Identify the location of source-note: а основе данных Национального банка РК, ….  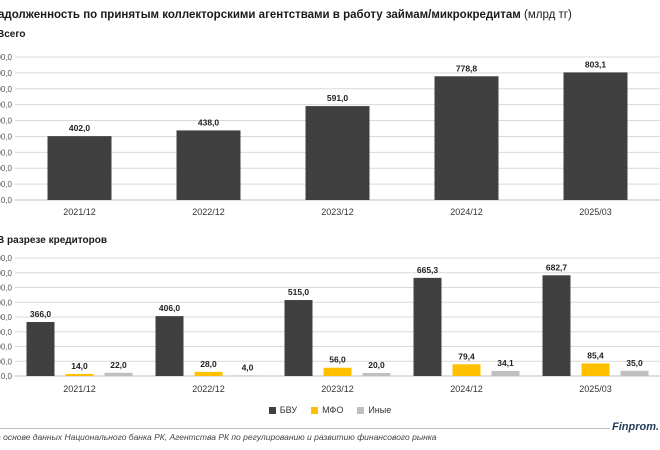
(218, 437).